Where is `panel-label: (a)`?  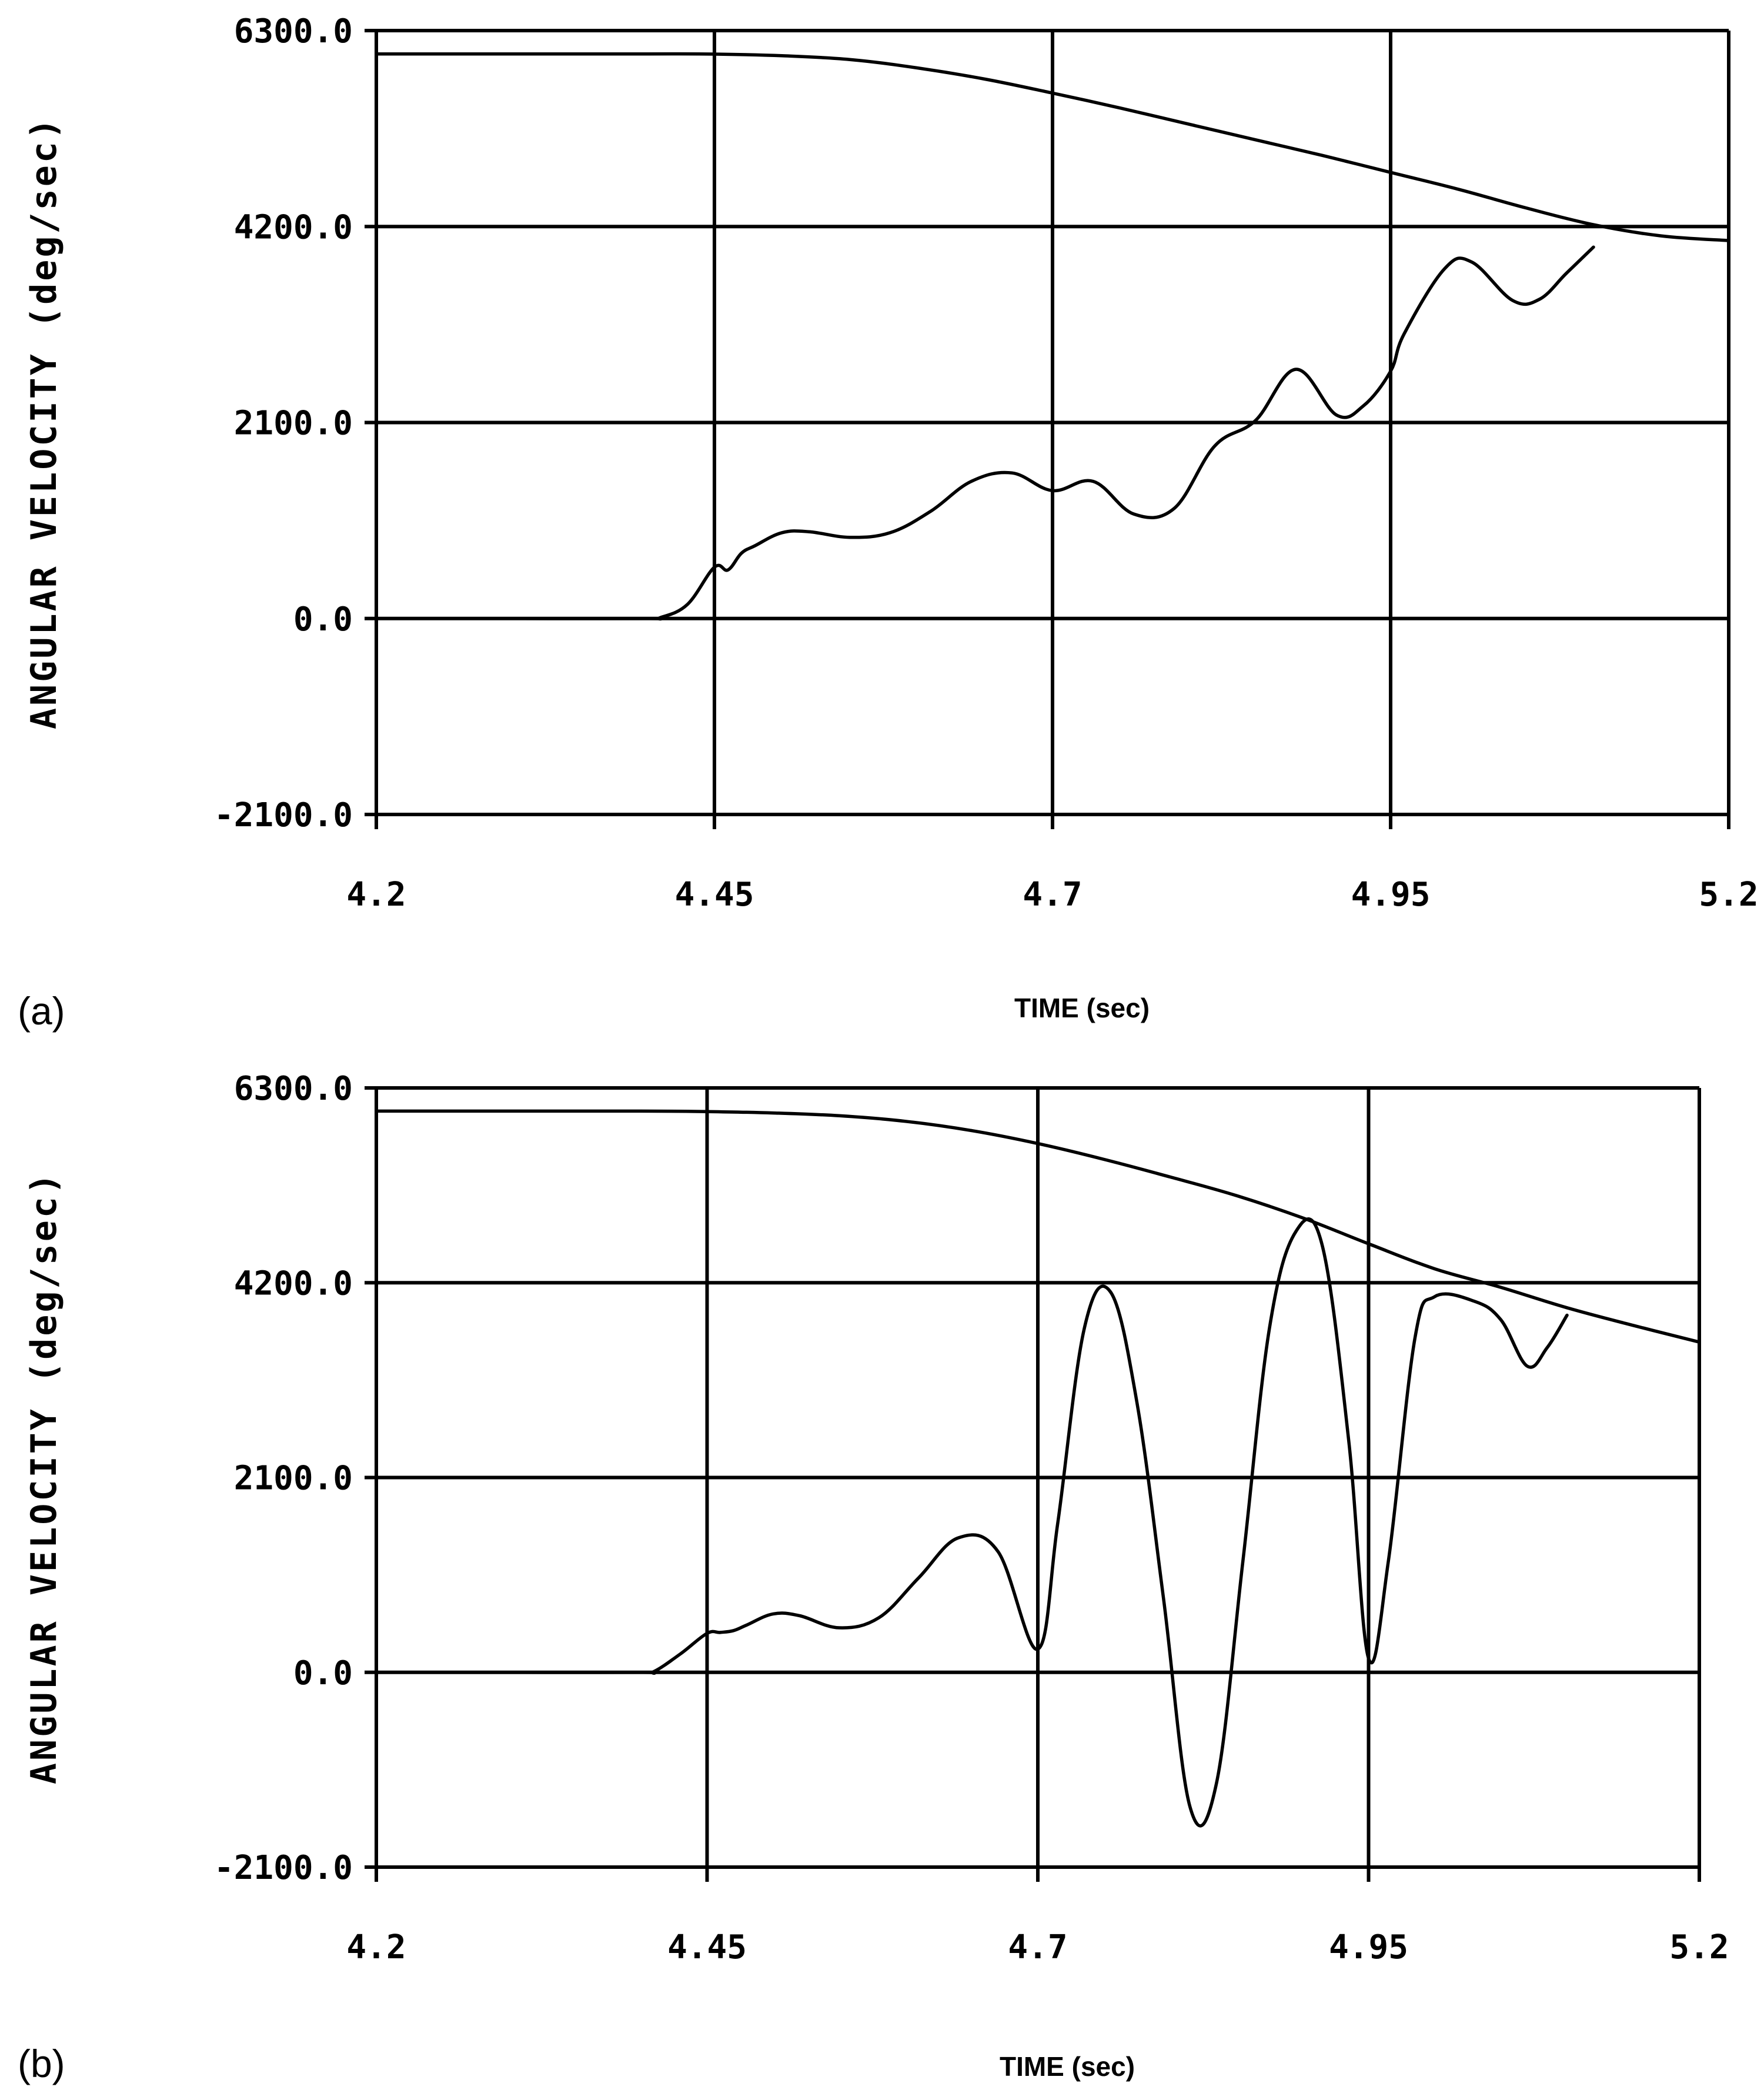 panel-label: (a) is located at coordinates (41, 1011).